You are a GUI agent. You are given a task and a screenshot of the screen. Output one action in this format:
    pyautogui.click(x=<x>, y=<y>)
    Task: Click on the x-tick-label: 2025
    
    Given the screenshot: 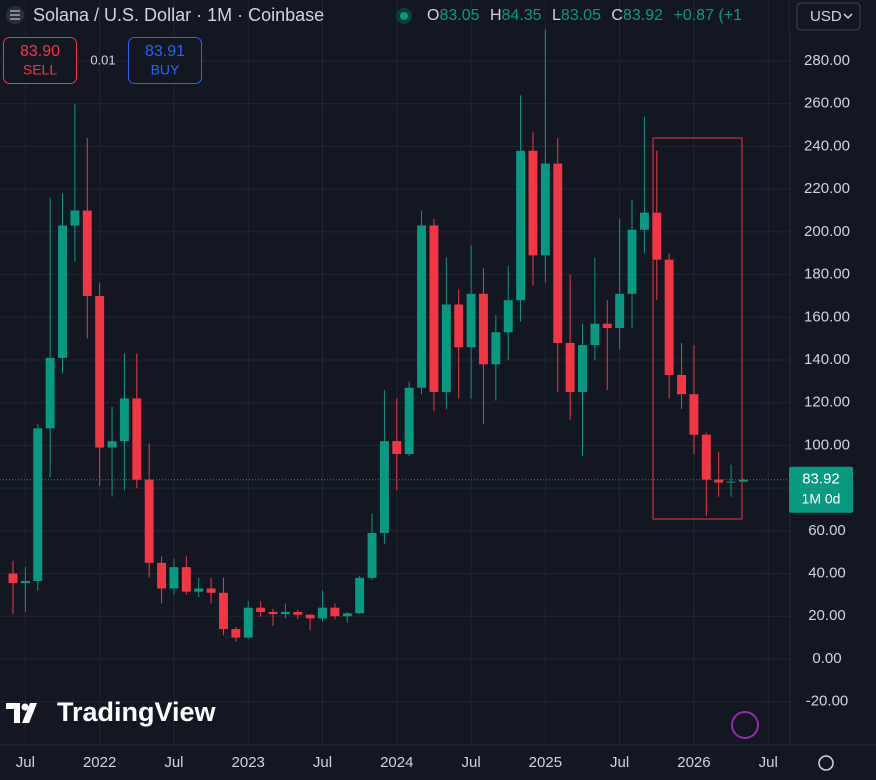 What is the action you would take?
    pyautogui.click(x=545, y=762)
    